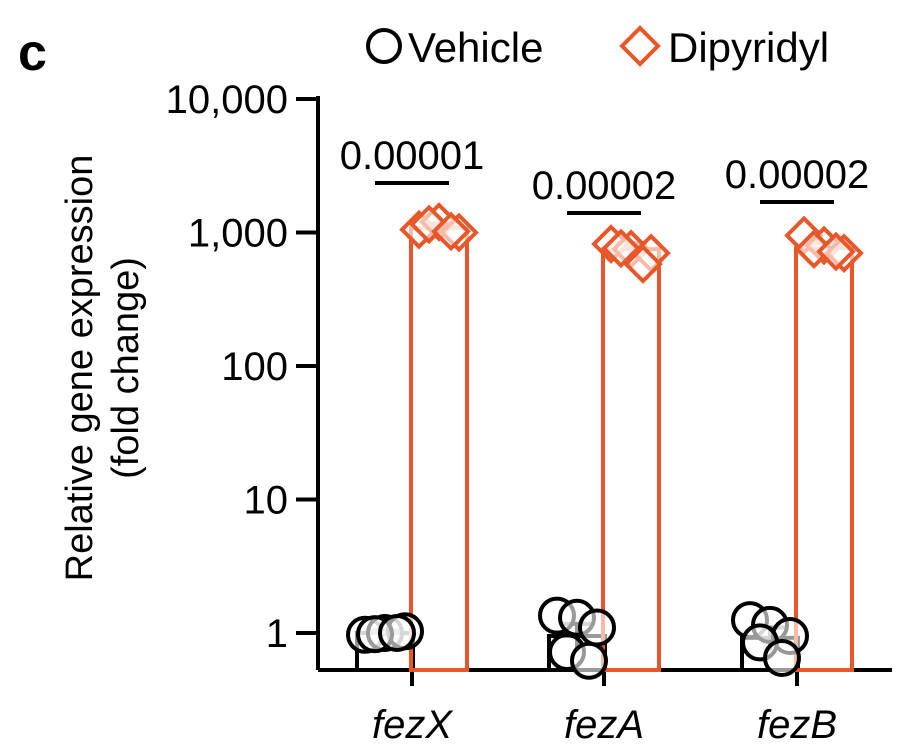  What do you see at coordinates (277, 634) in the screenshot?
I see `y-tick-label: 1` at bounding box center [277, 634].